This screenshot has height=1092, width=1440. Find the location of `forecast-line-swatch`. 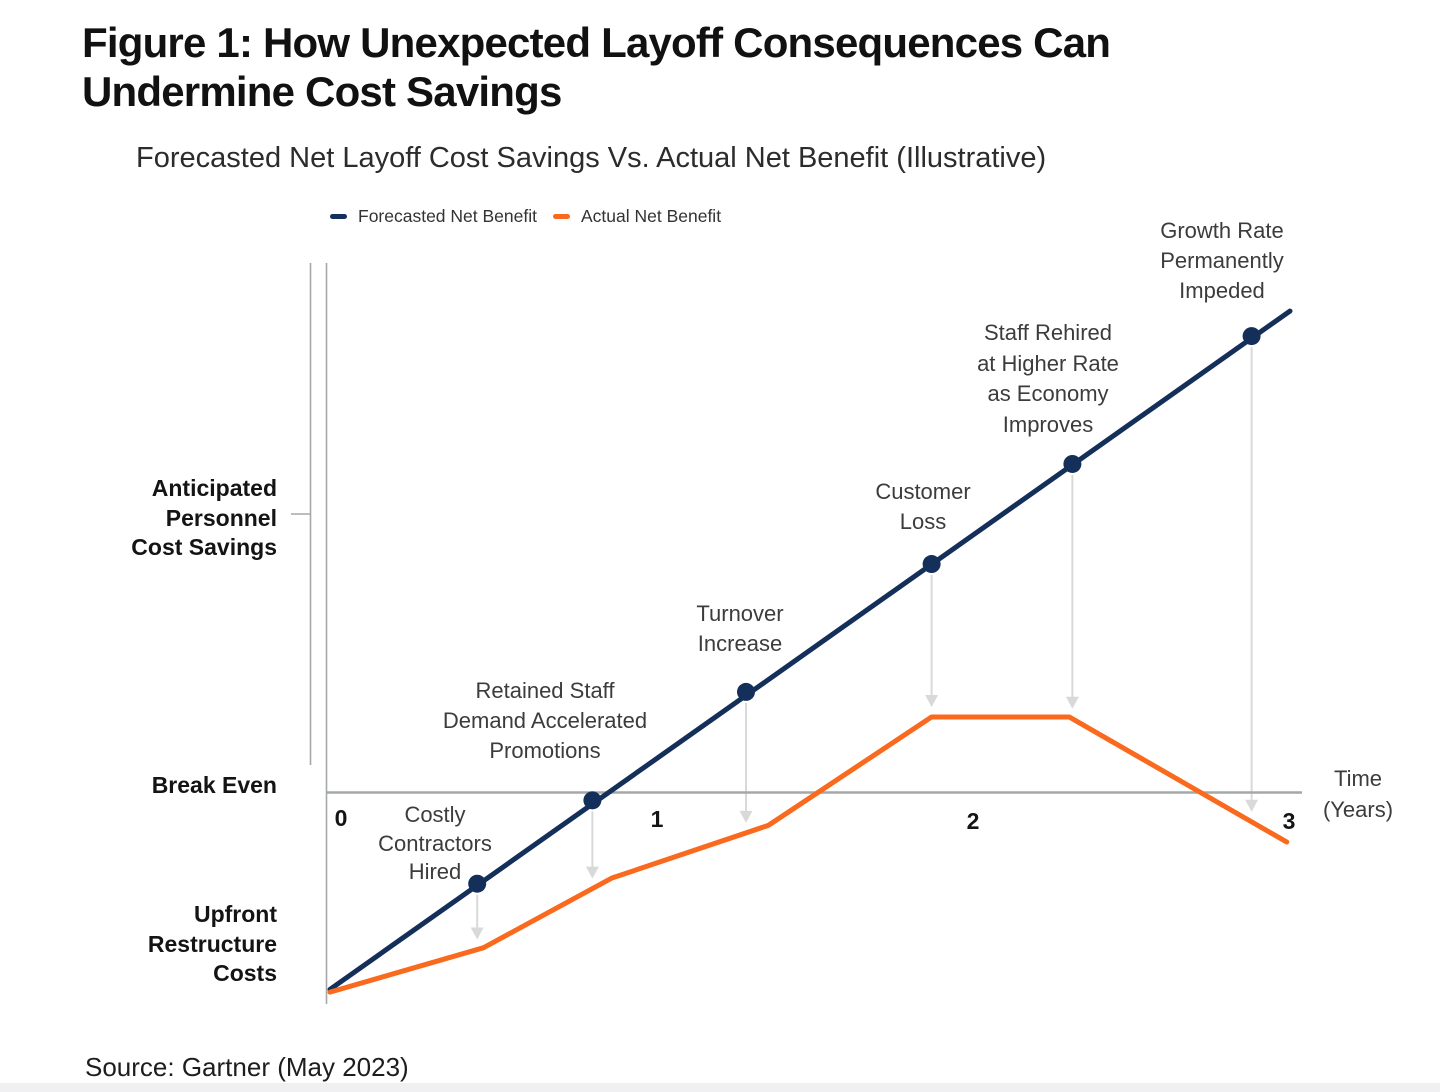

forecast-line-swatch is located at coordinates (338, 216).